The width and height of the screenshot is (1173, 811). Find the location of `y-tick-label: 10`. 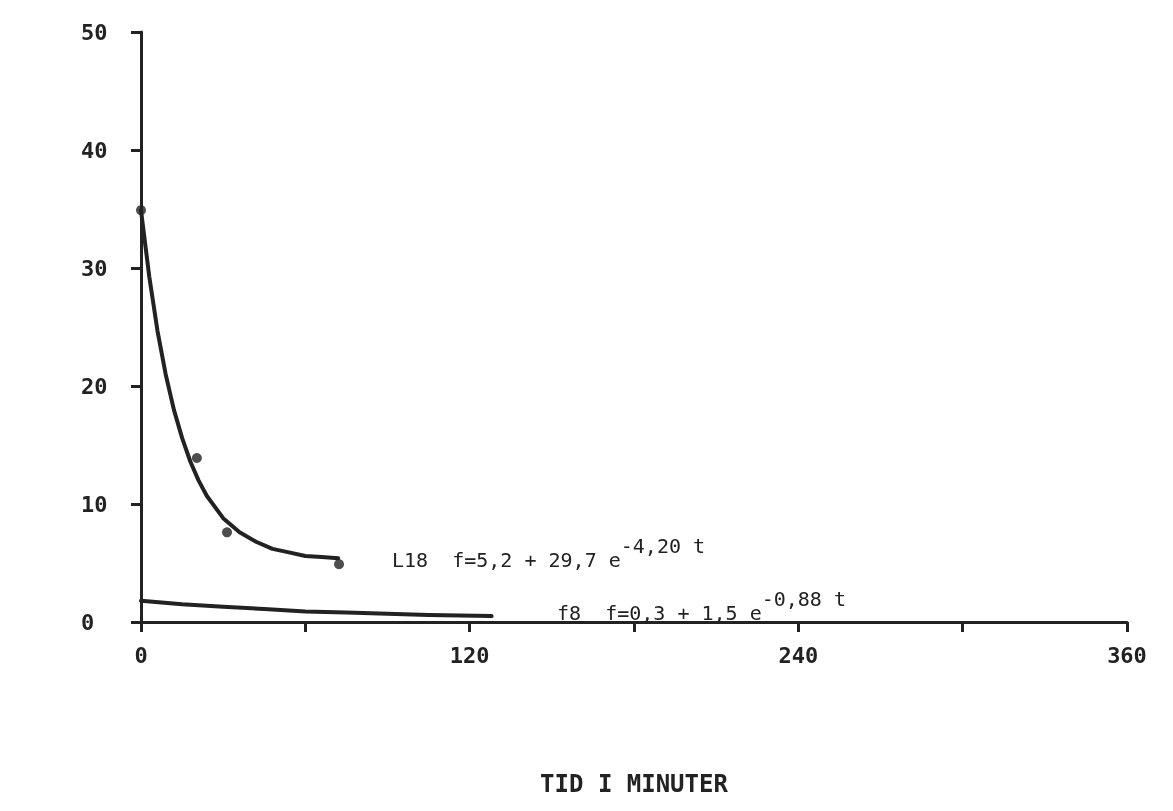

y-tick-label: 10 is located at coordinates (94, 504).